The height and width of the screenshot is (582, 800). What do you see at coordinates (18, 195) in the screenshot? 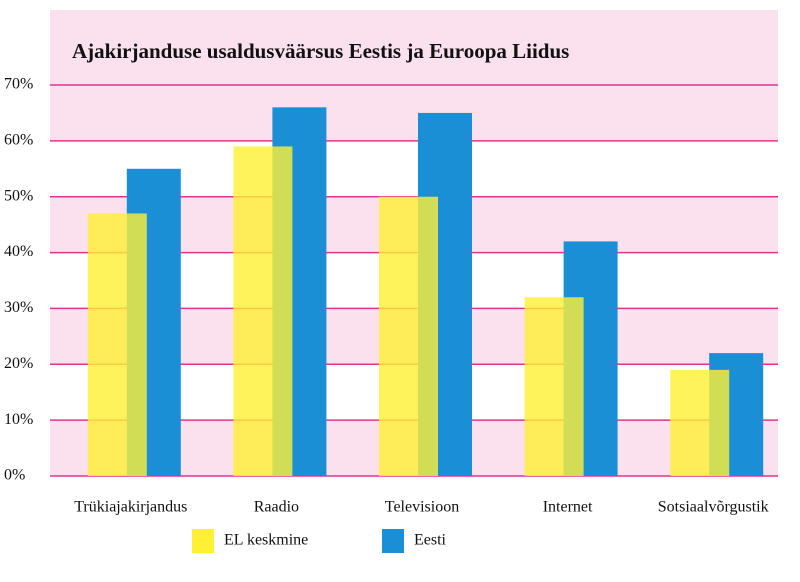
I see `y-tick-label: 50%` at bounding box center [18, 195].